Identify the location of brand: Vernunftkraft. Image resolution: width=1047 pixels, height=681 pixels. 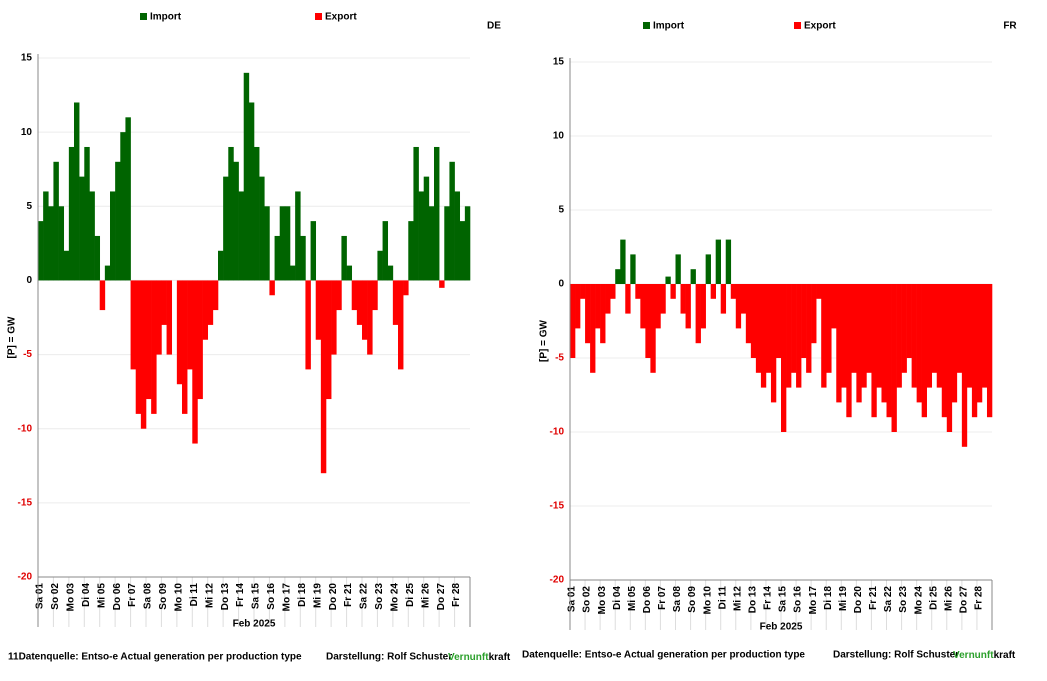
(984, 655).